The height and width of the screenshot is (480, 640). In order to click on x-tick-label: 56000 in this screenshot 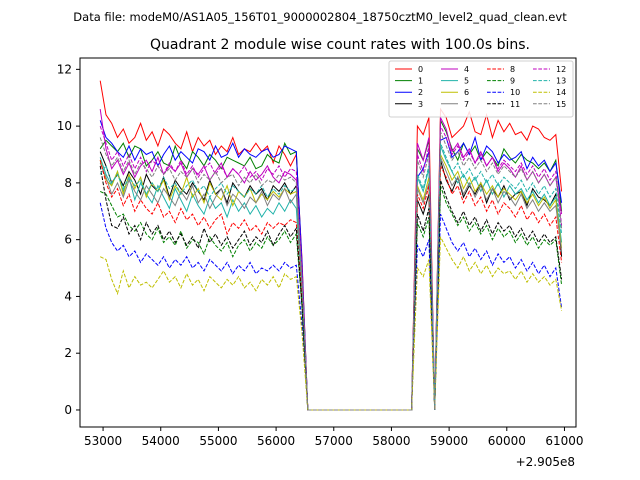, I will do `click(276, 441)`.